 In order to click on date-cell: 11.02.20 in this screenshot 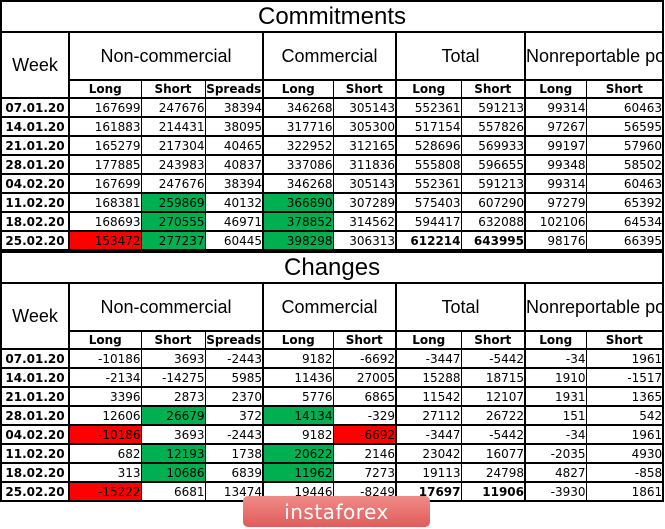, I will do `click(35, 453)`.